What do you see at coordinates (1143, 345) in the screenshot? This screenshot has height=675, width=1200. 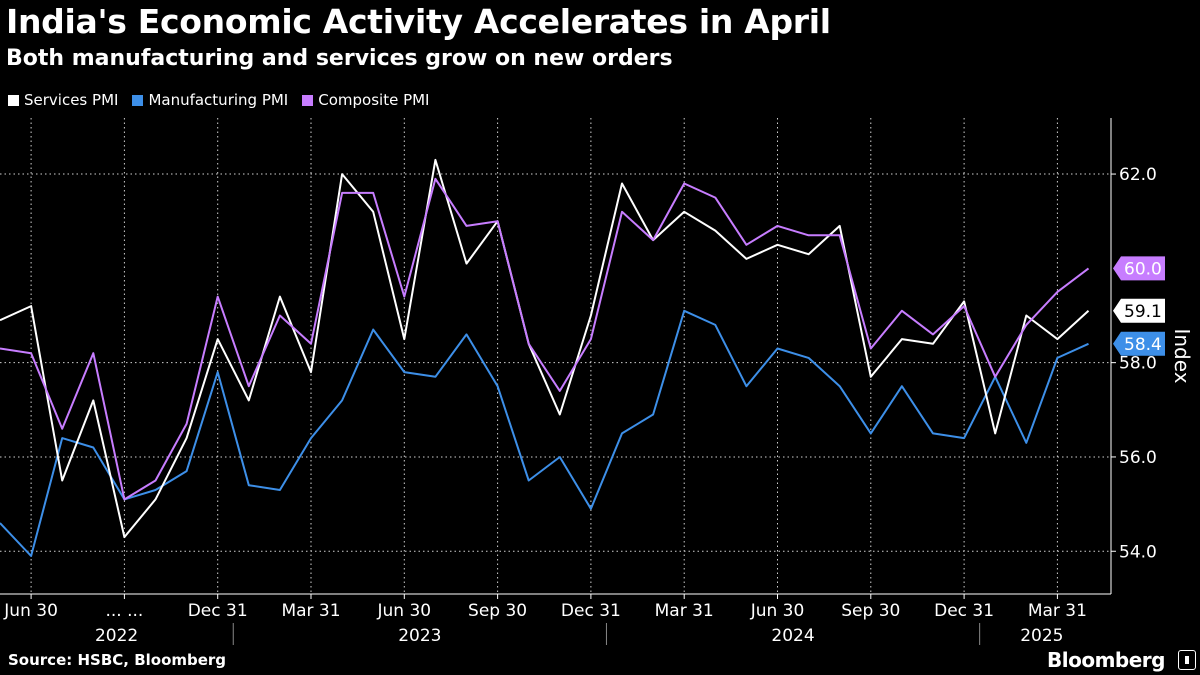 I see `end-value-label: 58.4` at bounding box center [1143, 345].